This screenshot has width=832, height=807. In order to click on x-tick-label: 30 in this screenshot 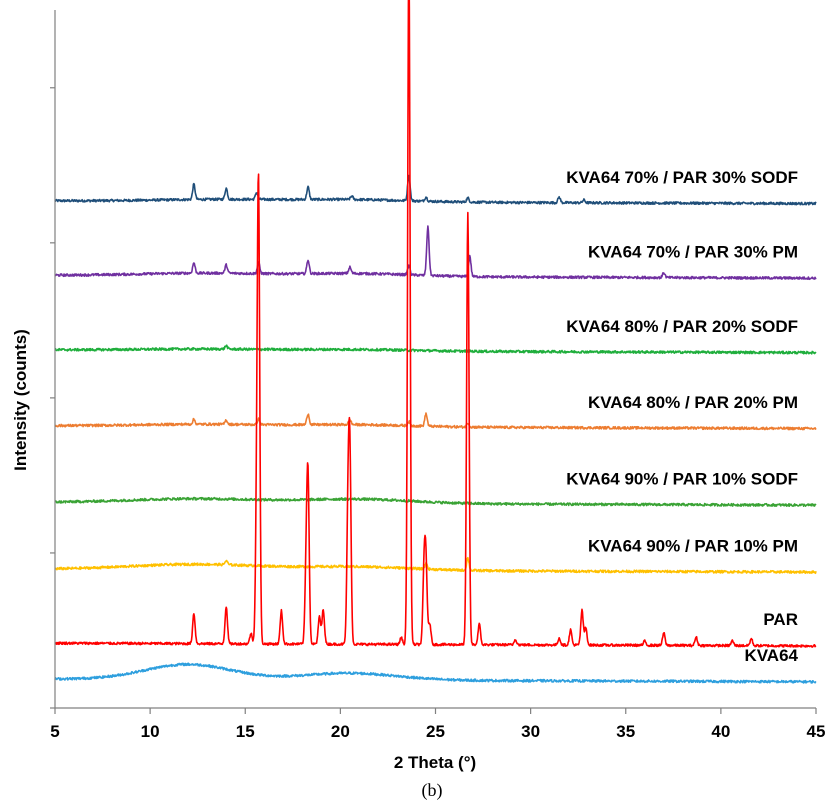, I will do `click(530, 731)`.